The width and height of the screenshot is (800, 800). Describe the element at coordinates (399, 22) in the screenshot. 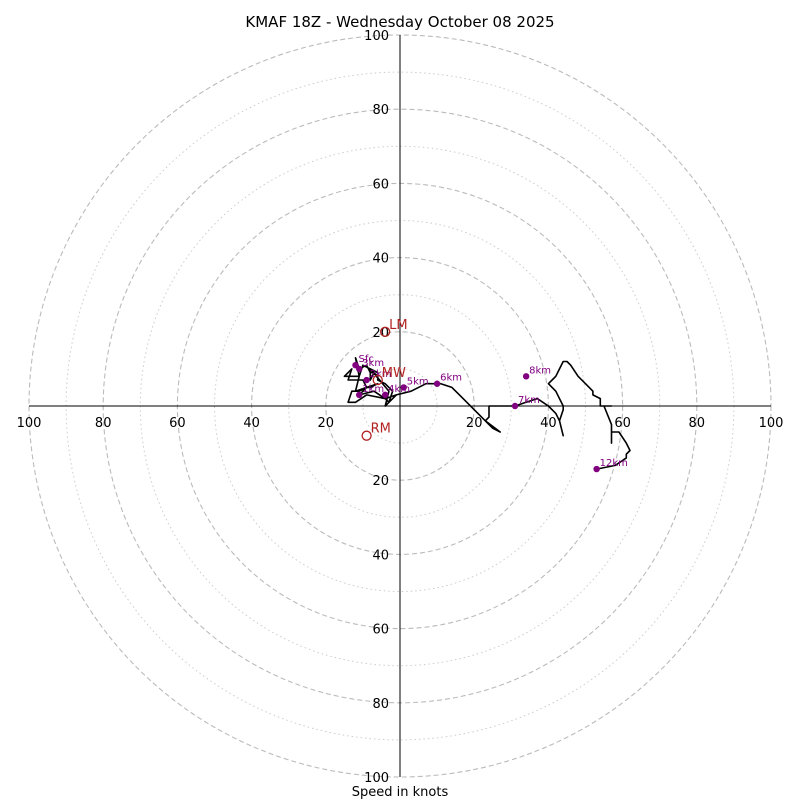

I see `chart-title: KMAF 18Z - Wednesday October 08 2025` at that location.